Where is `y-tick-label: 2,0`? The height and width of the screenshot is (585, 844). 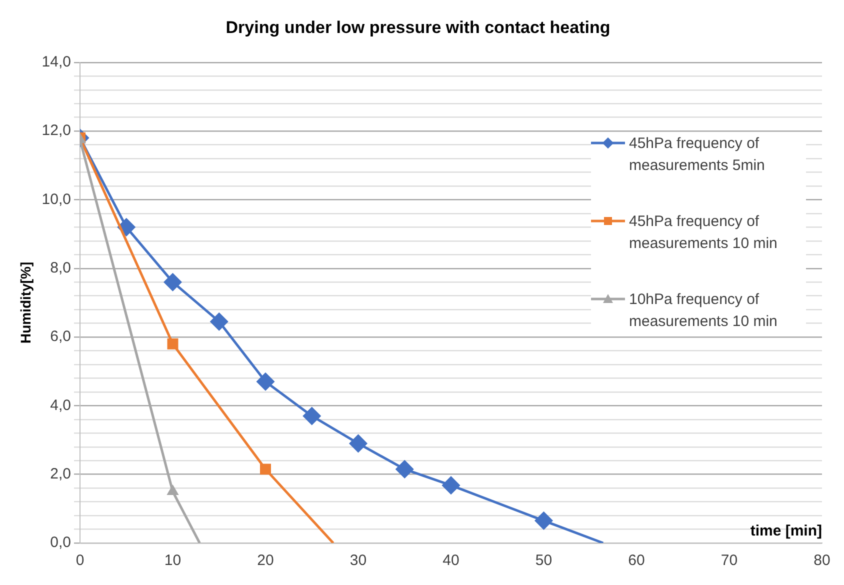 y-tick-label: 2,0 is located at coordinates (60, 473).